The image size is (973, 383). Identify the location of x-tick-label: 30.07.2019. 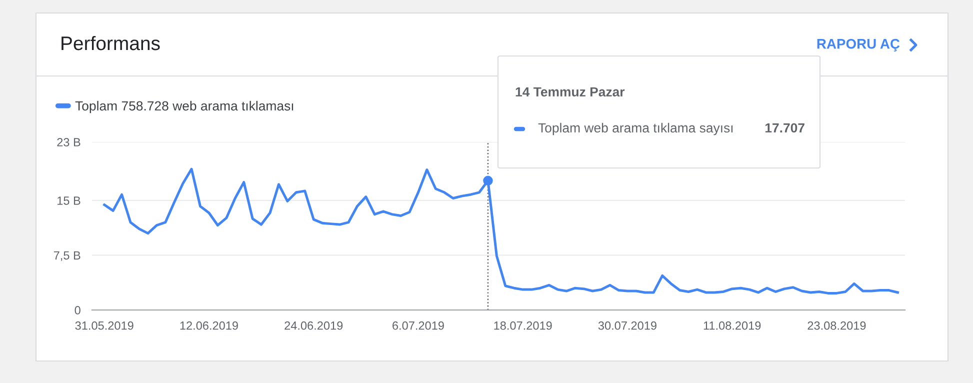
(627, 325).